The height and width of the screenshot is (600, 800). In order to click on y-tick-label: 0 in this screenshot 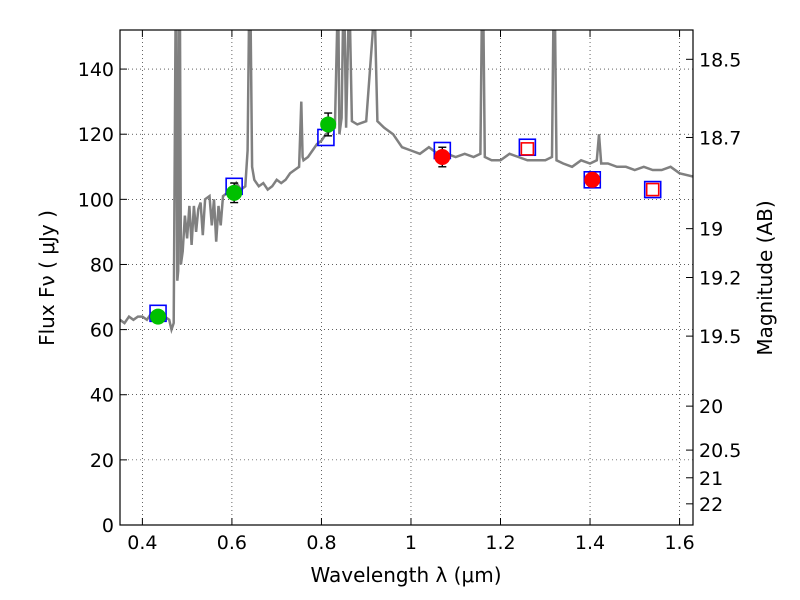, I will do `click(108, 526)`.